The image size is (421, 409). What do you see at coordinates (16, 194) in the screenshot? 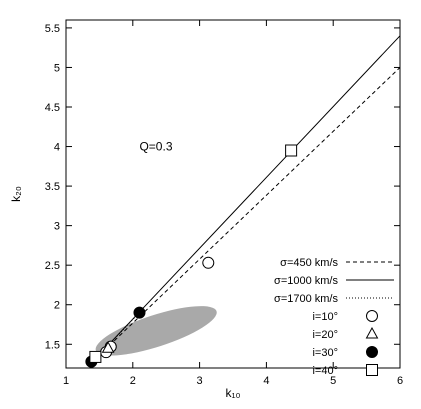
I see `y-axis-label: k₂₀` at bounding box center [16, 194].